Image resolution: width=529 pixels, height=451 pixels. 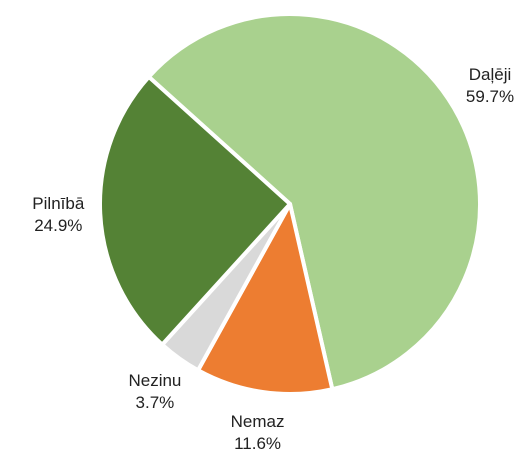 What do you see at coordinates (154, 380) in the screenshot?
I see `slice-label: Nezinu` at bounding box center [154, 380].